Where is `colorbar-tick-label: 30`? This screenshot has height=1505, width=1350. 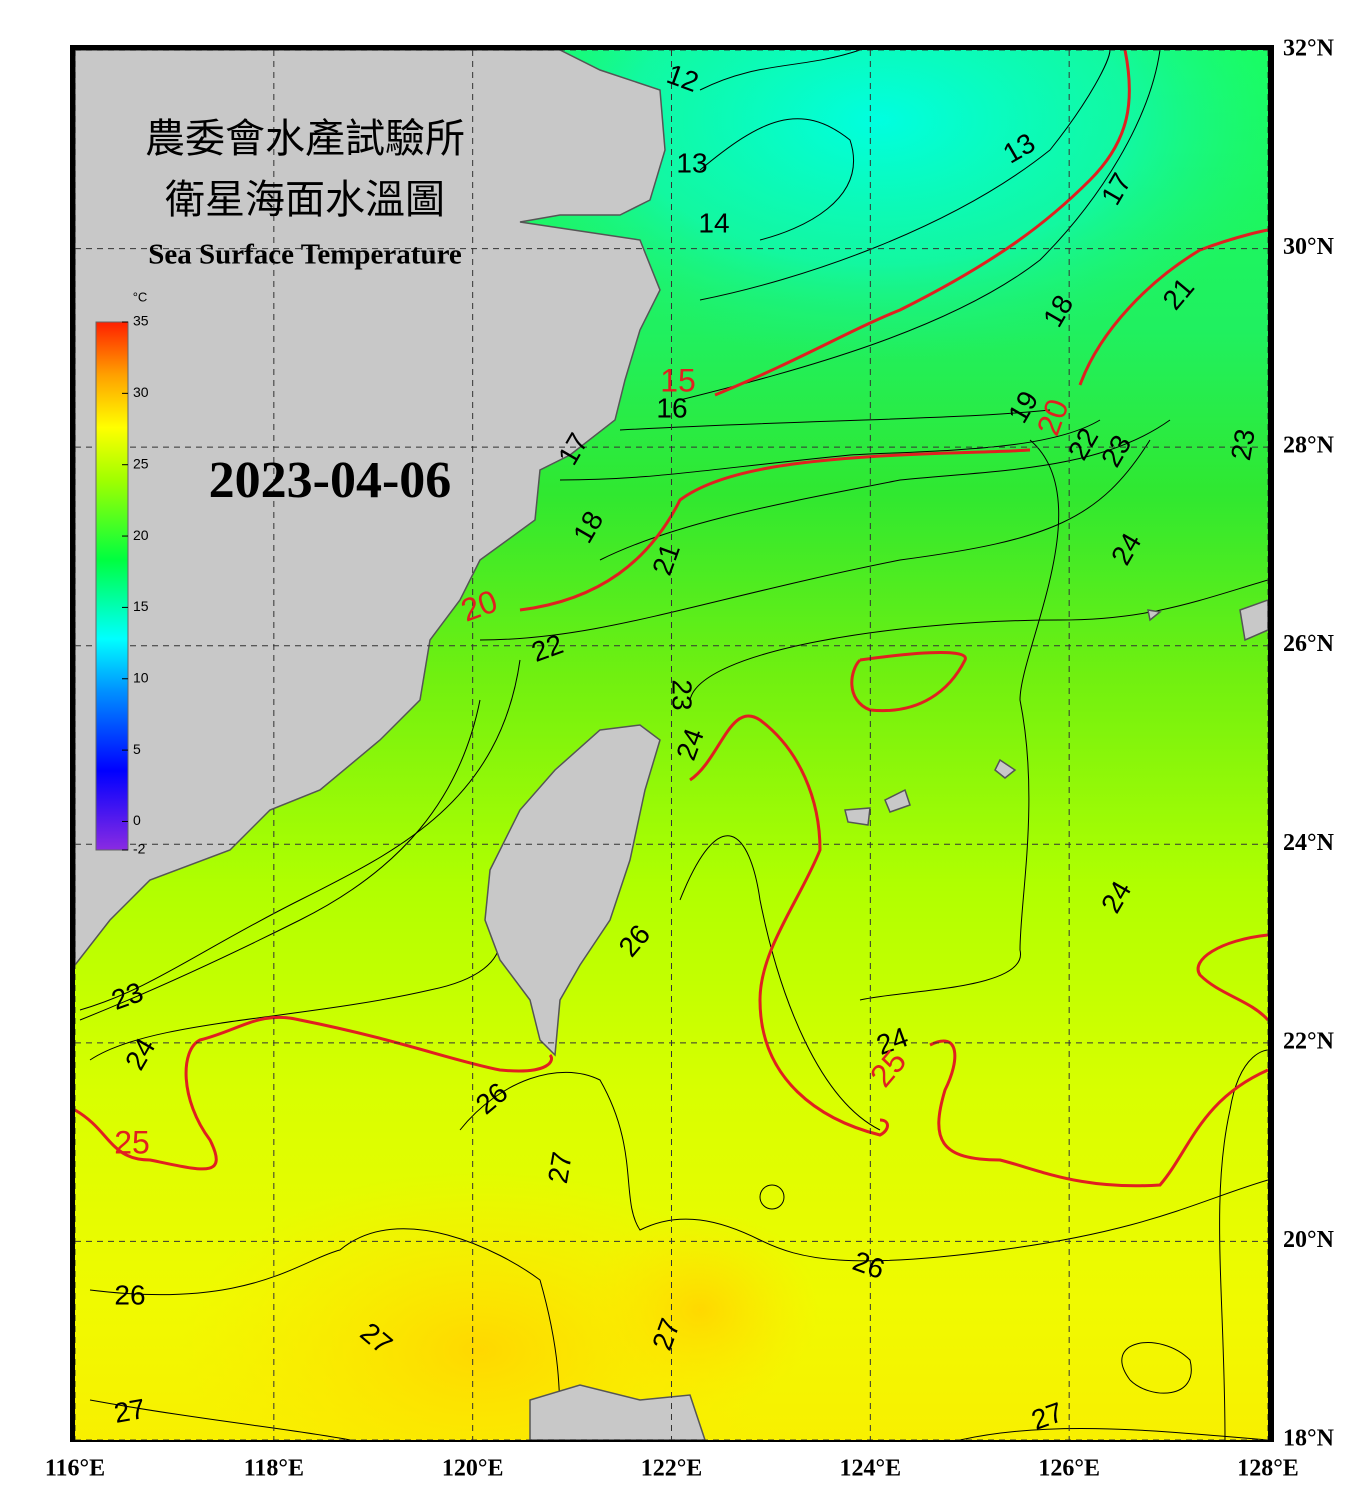 colorbar-tick-label: 30 is located at coordinates (141, 392).